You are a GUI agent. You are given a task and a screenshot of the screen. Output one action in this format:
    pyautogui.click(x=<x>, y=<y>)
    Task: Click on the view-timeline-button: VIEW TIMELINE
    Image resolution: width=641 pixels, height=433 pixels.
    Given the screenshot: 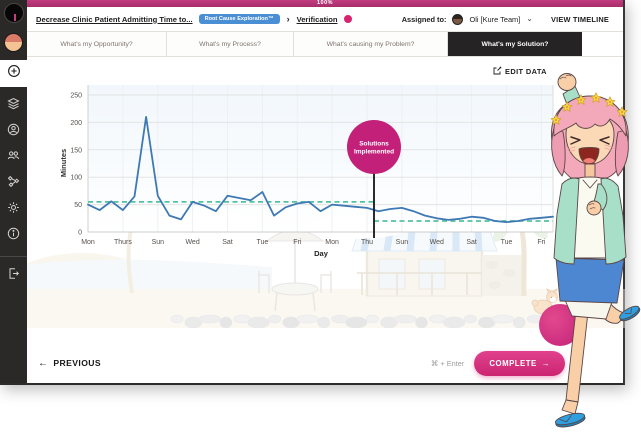 What is the action you would take?
    pyautogui.click(x=579, y=19)
    